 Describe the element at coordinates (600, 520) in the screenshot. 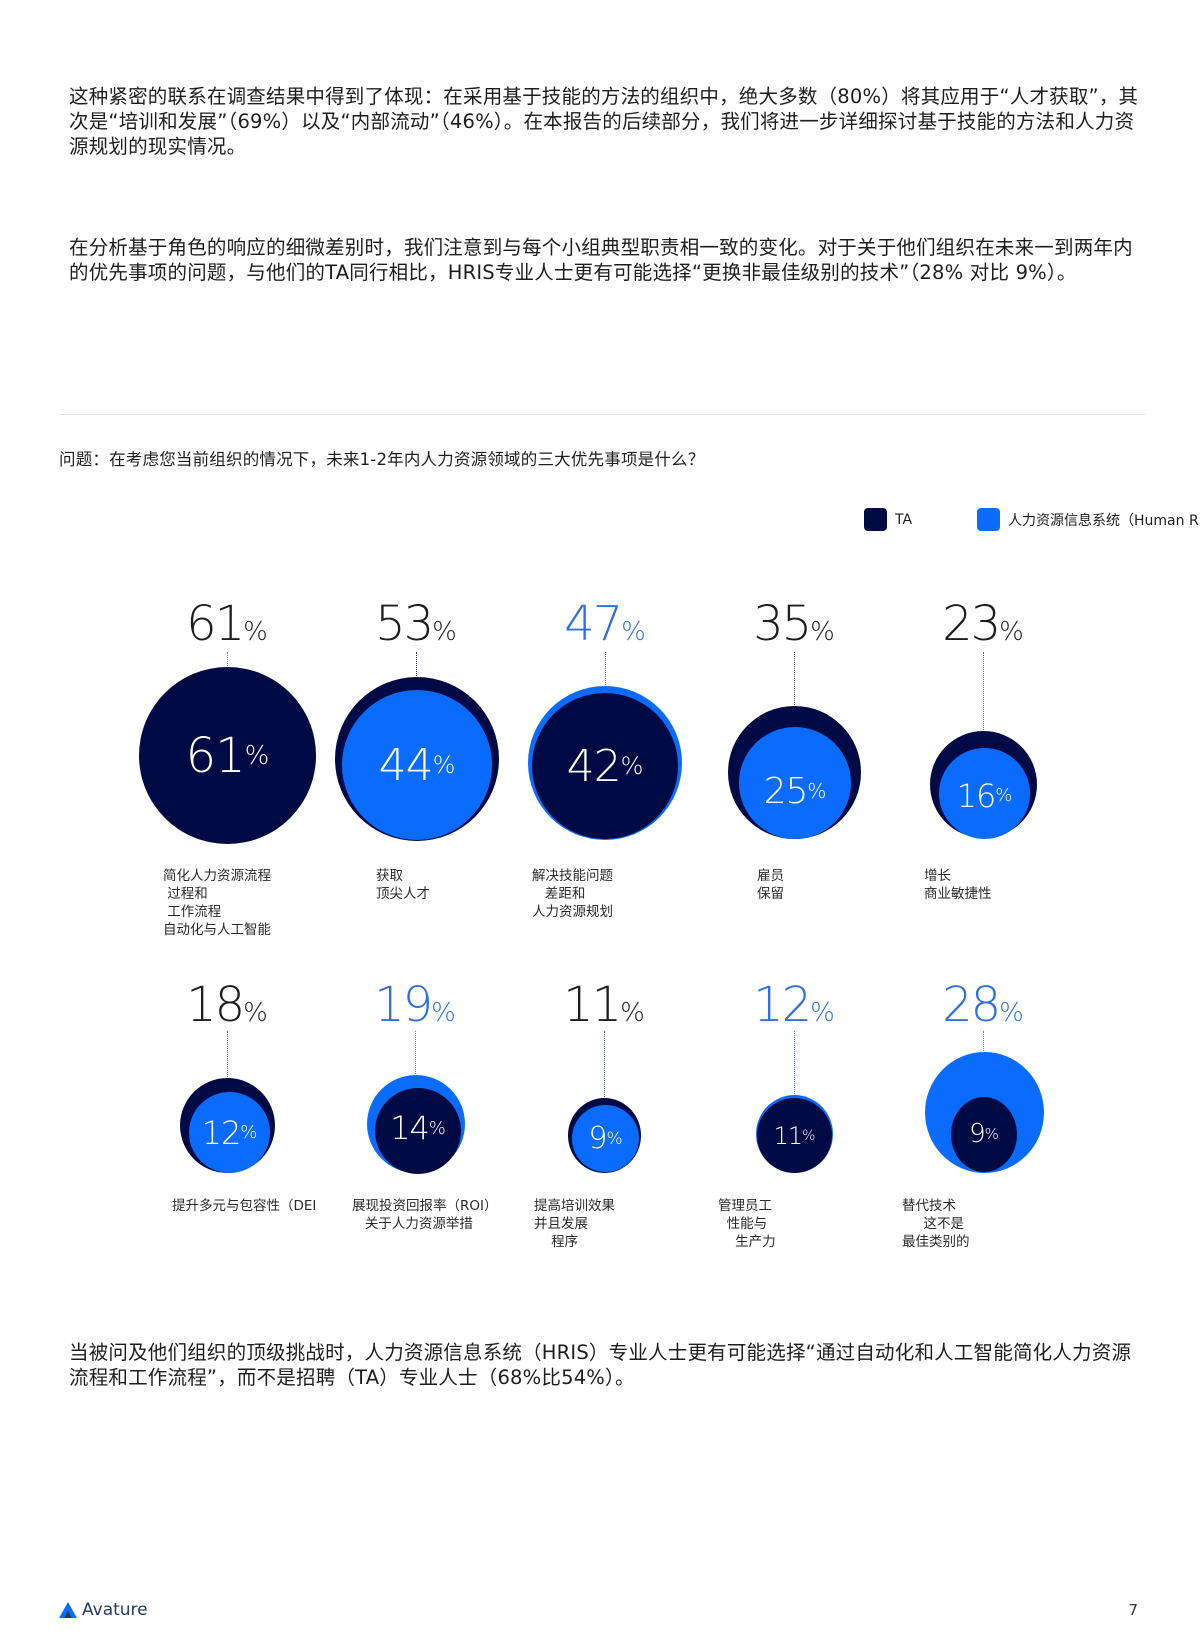

I see `chart-legend: TA 人力资源信息系统（Human R` at that location.